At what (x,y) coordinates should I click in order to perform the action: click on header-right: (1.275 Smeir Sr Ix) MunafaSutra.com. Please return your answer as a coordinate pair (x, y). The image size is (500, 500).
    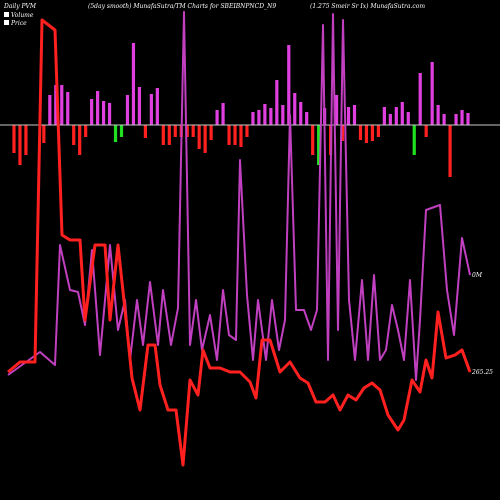
    Looking at the image, I should click on (367, 6).